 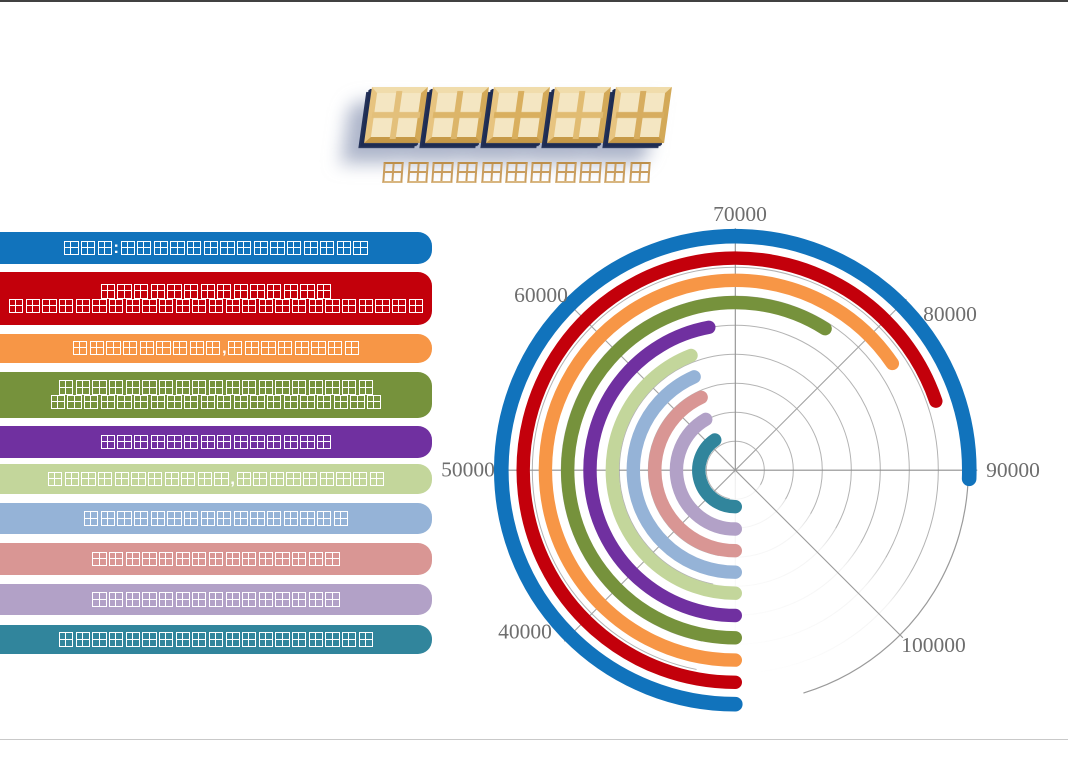 What do you see at coordinates (740, 214) in the screenshot?
I see `svg-text: 70000` at bounding box center [740, 214].